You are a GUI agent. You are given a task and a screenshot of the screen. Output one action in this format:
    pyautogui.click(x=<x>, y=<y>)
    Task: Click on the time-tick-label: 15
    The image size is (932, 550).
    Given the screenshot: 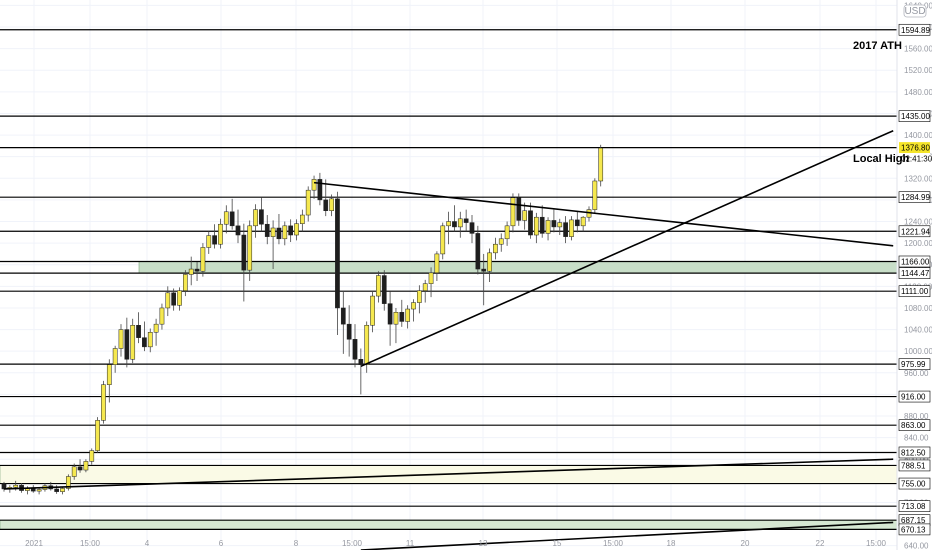 What is the action you would take?
    pyautogui.click(x=557, y=543)
    